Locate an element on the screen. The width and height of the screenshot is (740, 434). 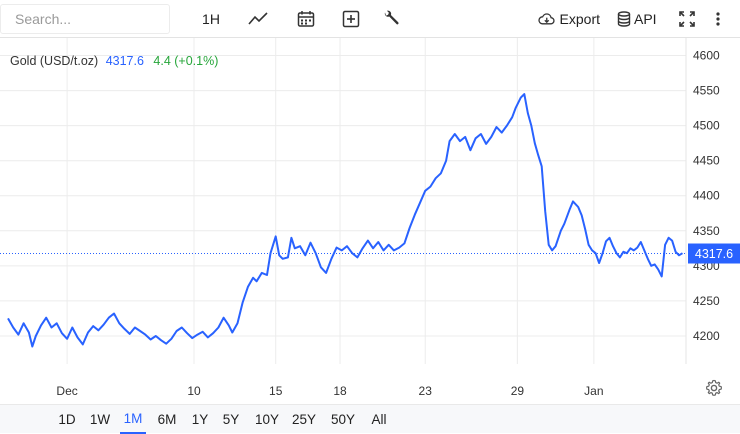
search-input is located at coordinates (85, 19).